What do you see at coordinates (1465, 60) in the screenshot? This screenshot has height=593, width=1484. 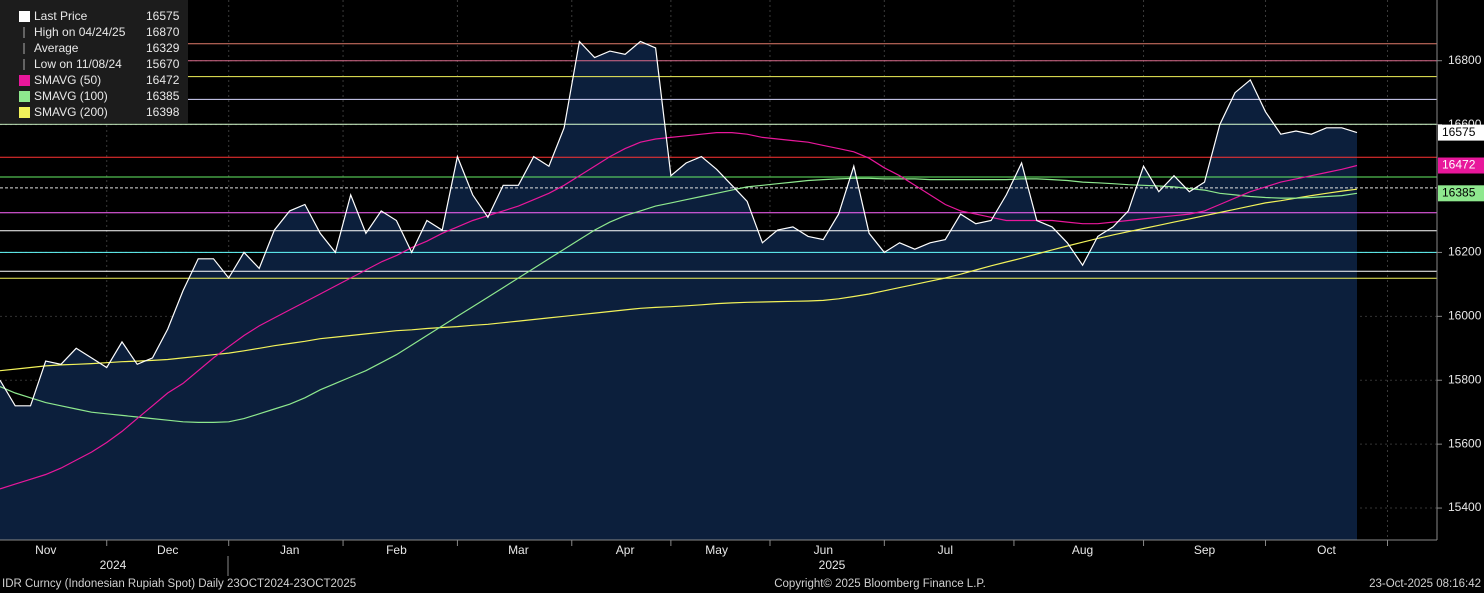 I see `y-tick-label: 16800` at bounding box center [1465, 60].